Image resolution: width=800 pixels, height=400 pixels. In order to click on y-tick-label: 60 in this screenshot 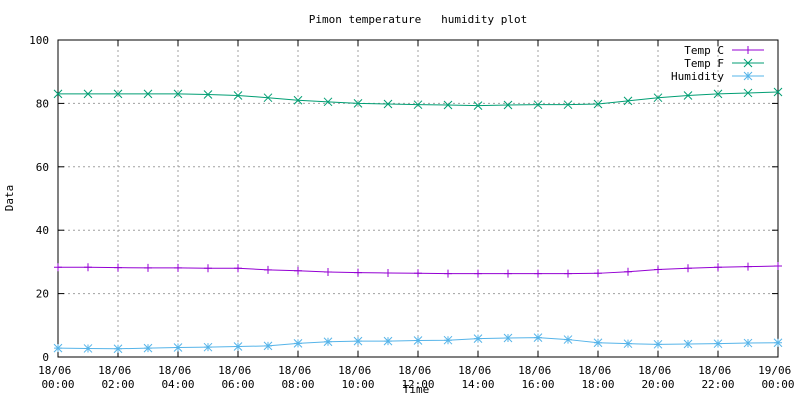, I will do `click(42, 167)`.